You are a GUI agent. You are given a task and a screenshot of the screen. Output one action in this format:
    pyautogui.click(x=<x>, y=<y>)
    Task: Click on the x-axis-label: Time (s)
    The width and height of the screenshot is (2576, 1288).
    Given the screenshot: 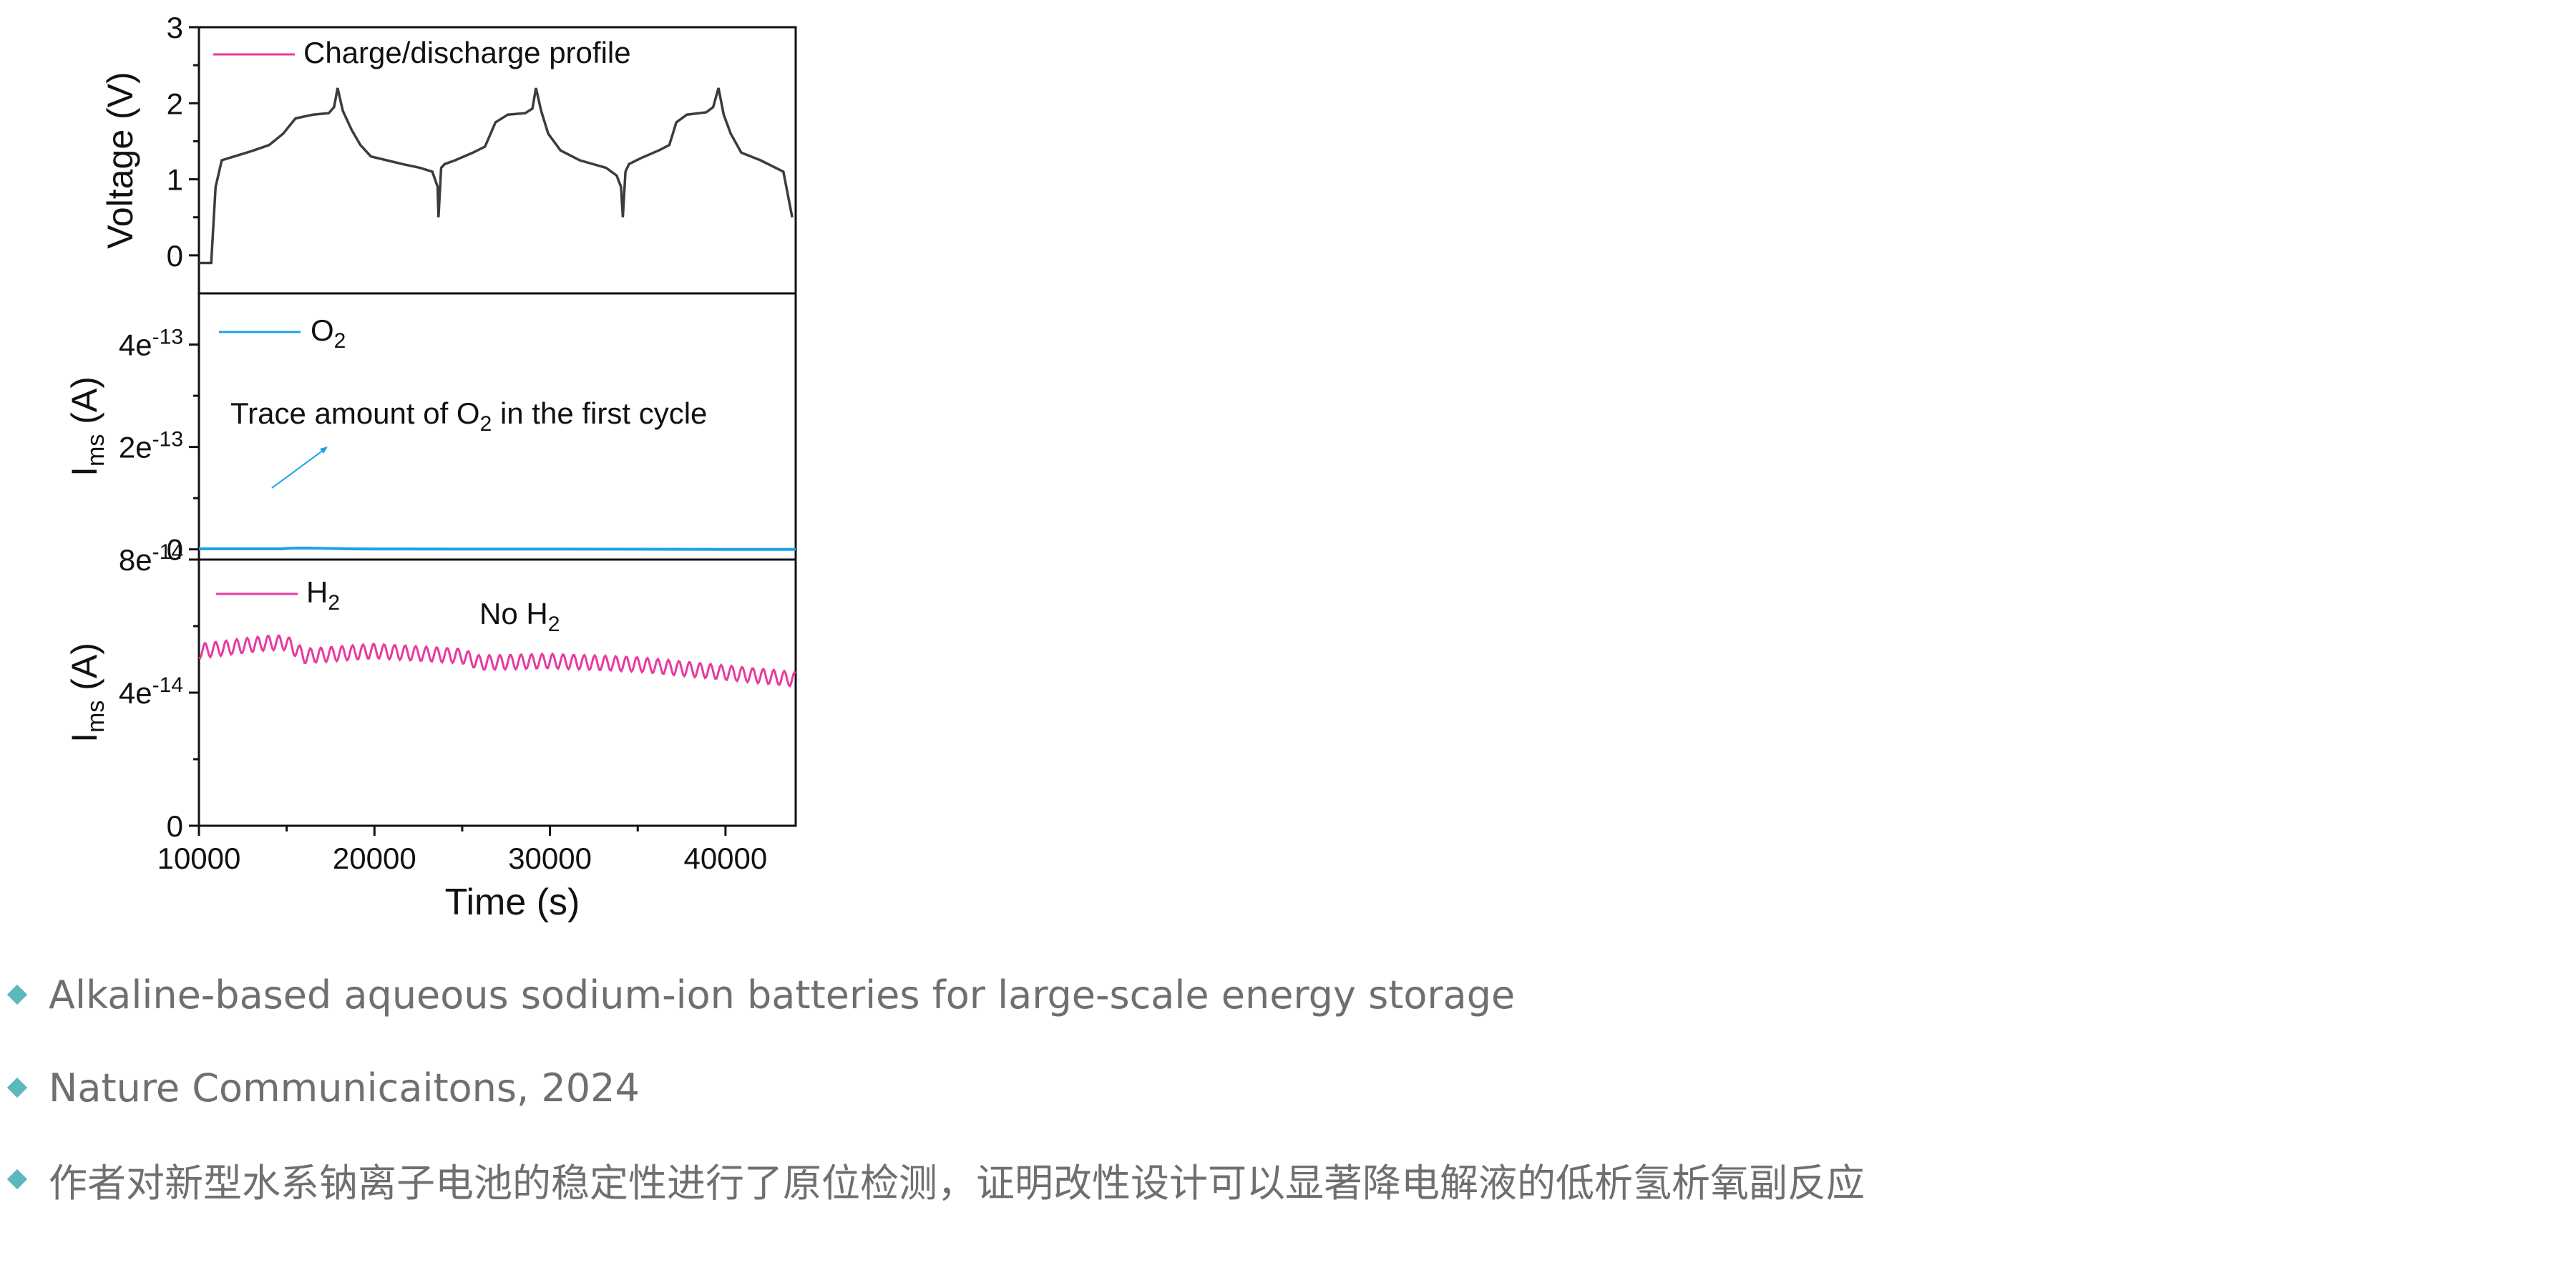 What is the action you would take?
    pyautogui.click(x=512, y=902)
    